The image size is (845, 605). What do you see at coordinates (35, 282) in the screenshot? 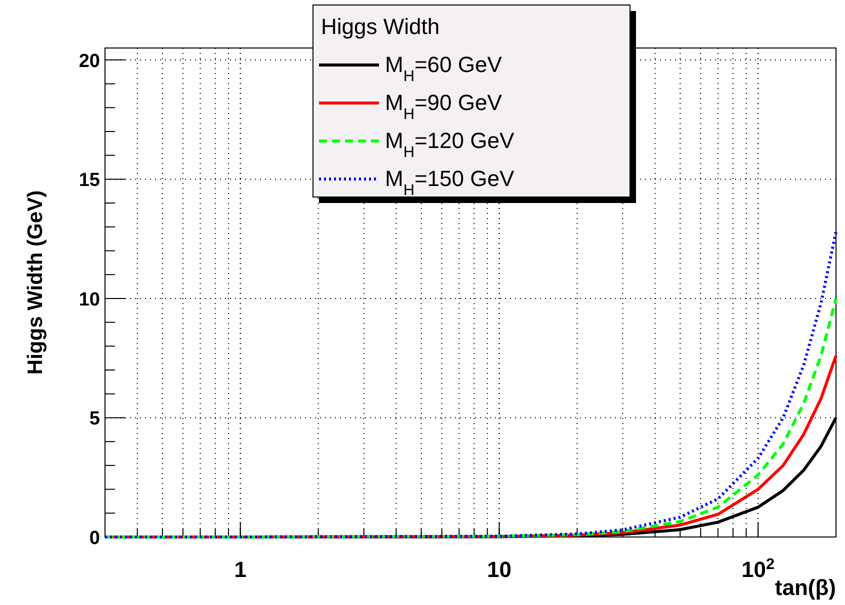
I see `y-axis-title: Higgs Width (GeV)` at bounding box center [35, 282].